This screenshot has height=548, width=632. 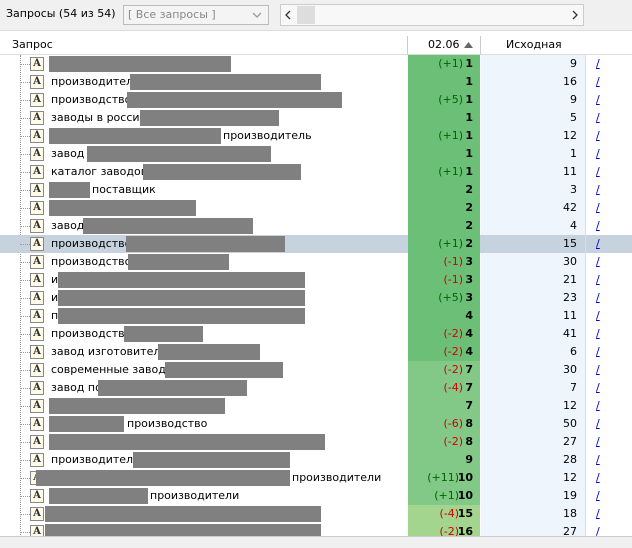 What do you see at coordinates (32, 44) in the screenshot?
I see `column-header: Запрос` at bounding box center [32, 44].